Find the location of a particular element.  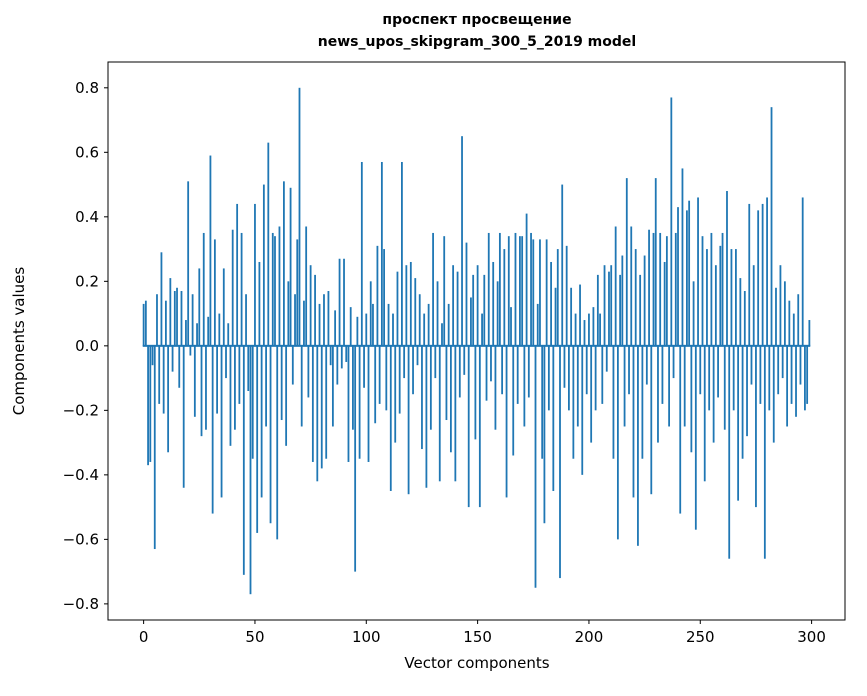

y-tick-label: 0.0 is located at coordinates (87, 346).